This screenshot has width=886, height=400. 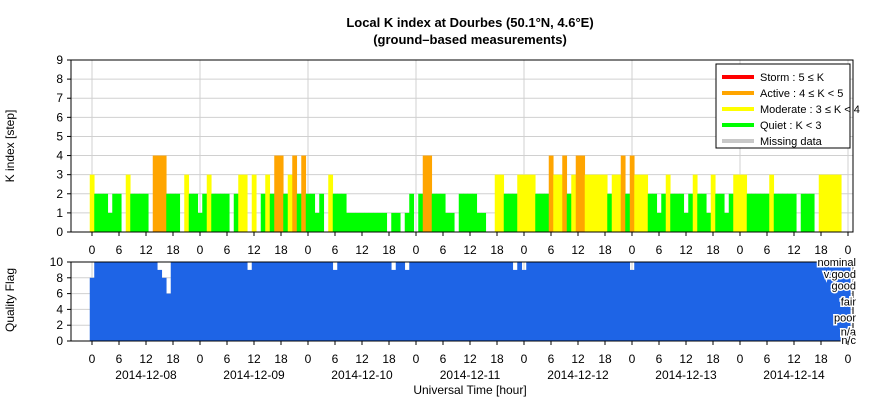 I want to click on bottom-x-tick-label: 18, so click(x=173, y=359).